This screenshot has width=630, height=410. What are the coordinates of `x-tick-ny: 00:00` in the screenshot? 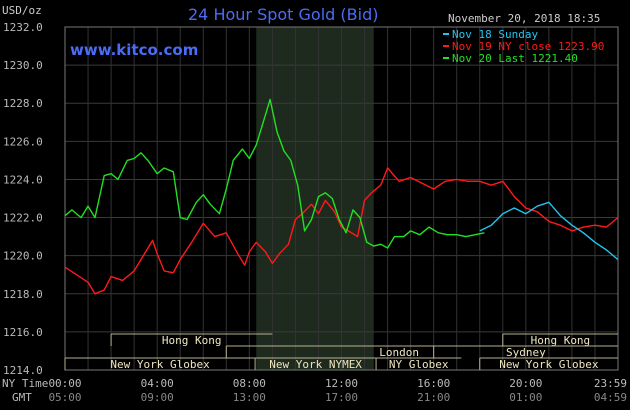 It's located at (64, 383).